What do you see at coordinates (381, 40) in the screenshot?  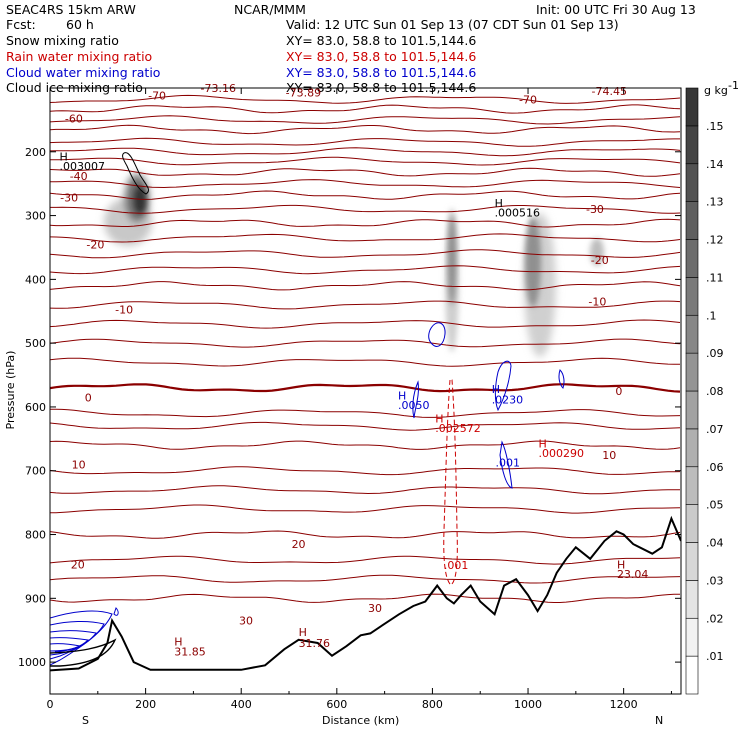 I see `field-xy-snow: XY= 83.0, 58.8 to 101.5,144.6` at bounding box center [381, 40].